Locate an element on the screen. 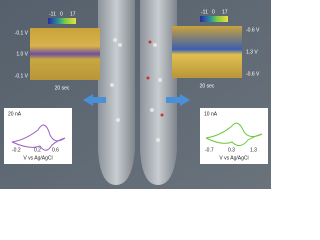 Image resolution: width=320 pixels, height=240 pixels. current-label: 20 nA is located at coordinates (15, 114).